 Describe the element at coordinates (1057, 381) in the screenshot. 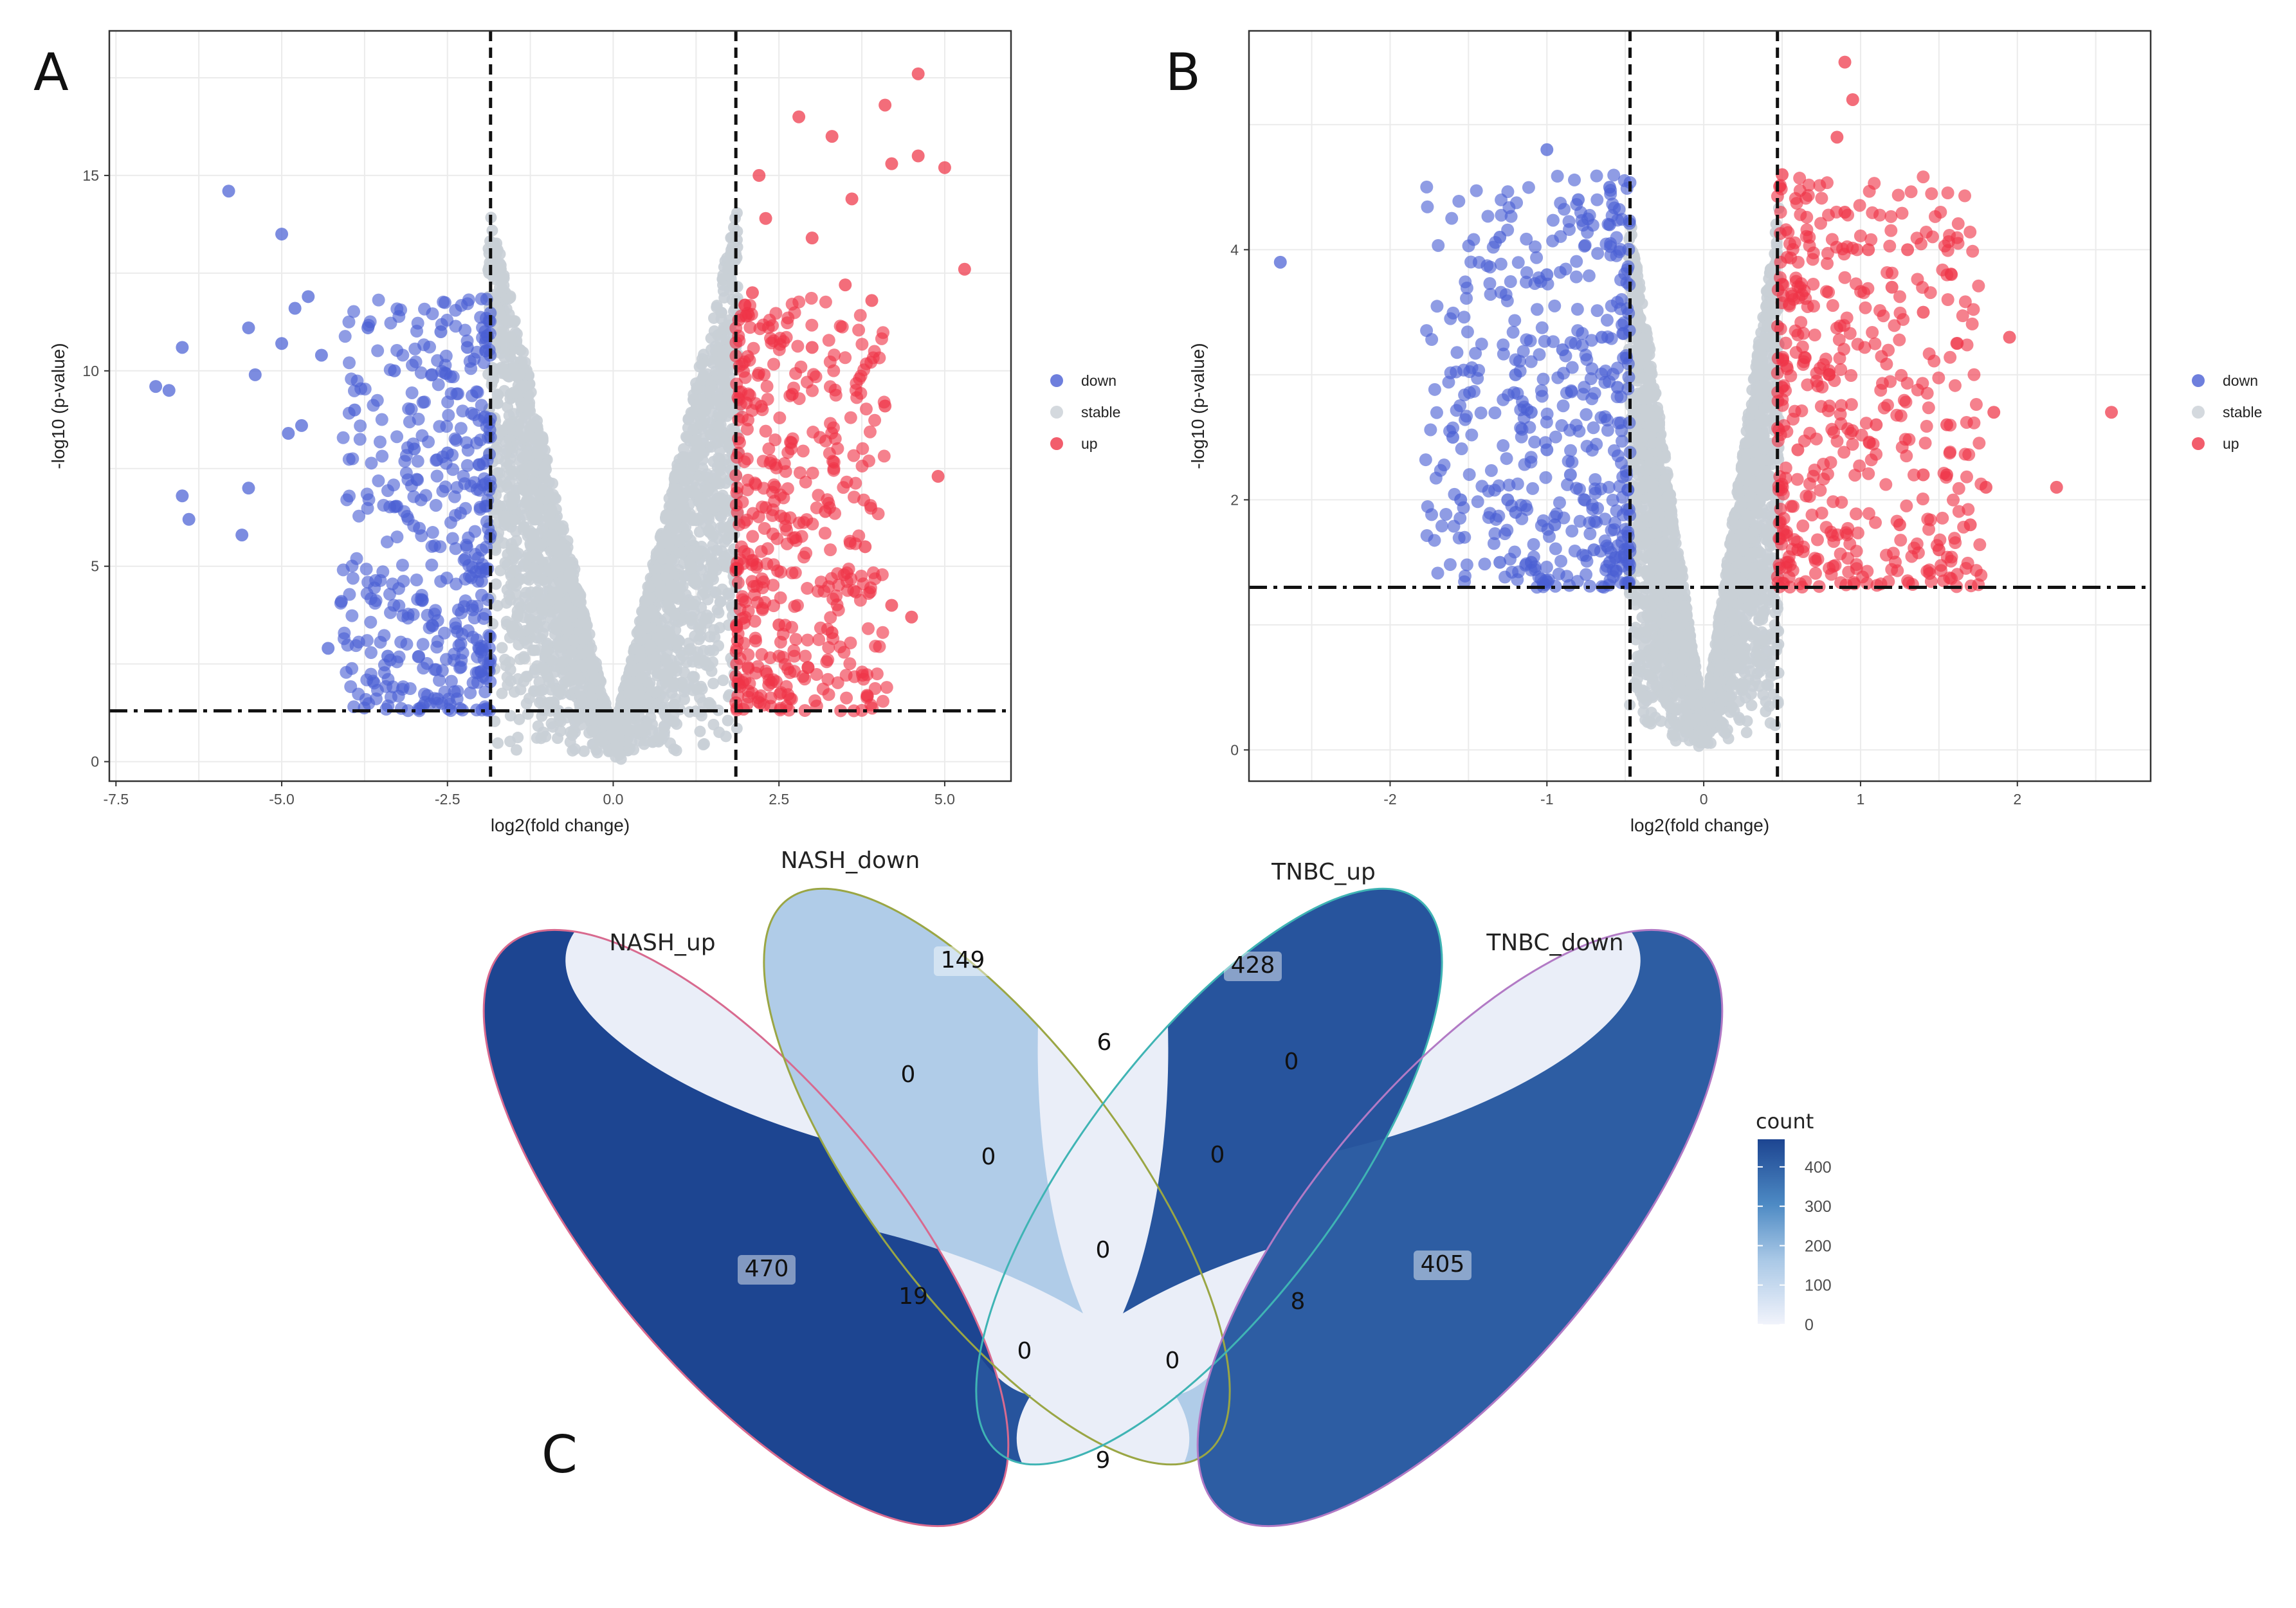

I see `legend-key-down` at that location.